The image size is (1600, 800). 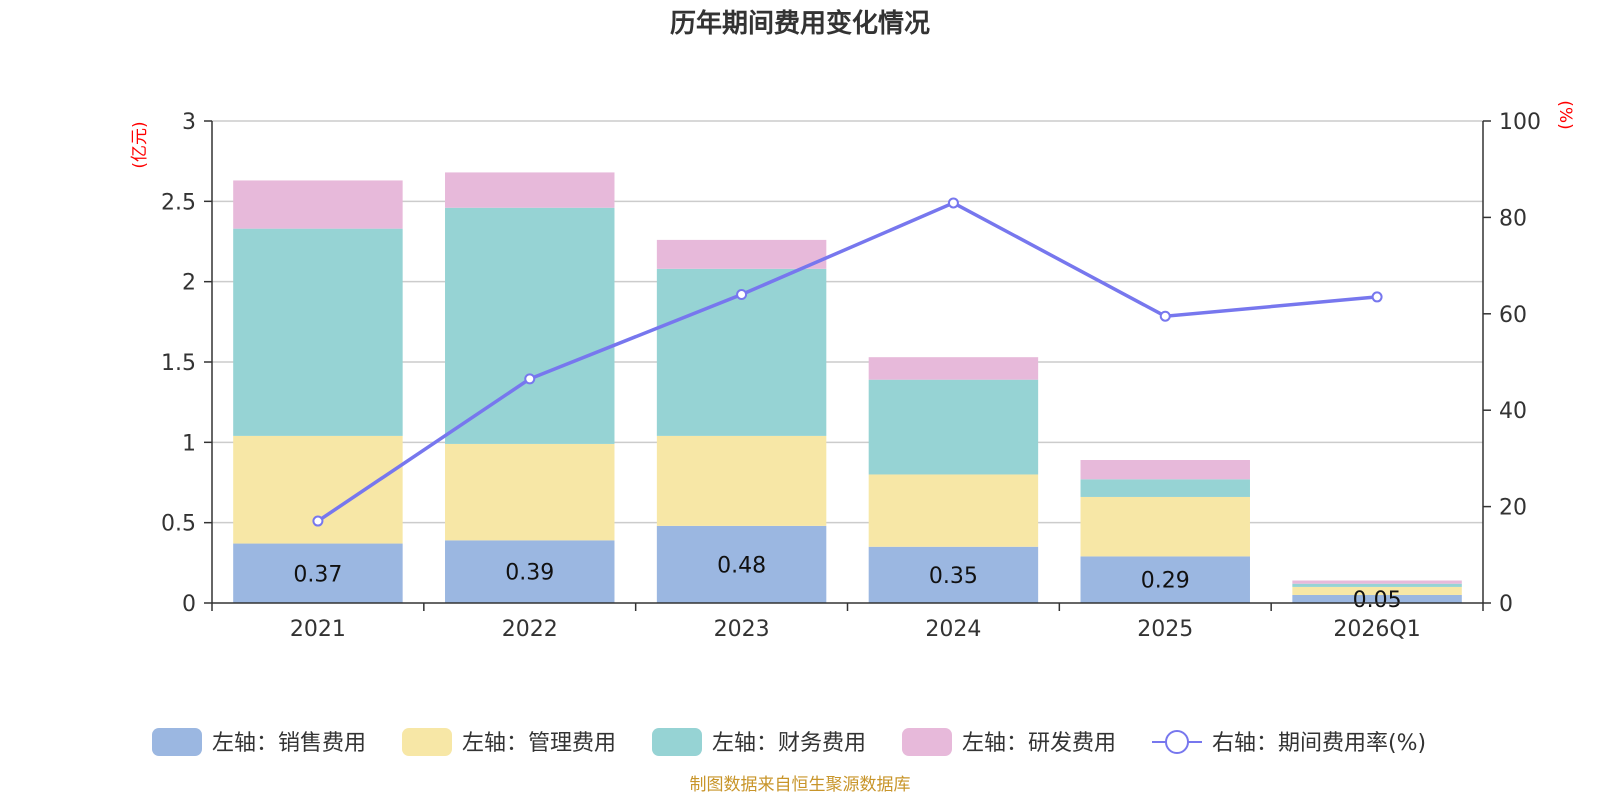 What do you see at coordinates (953, 629) in the screenshot?
I see `x-axis-tick-label: 2024` at bounding box center [953, 629].